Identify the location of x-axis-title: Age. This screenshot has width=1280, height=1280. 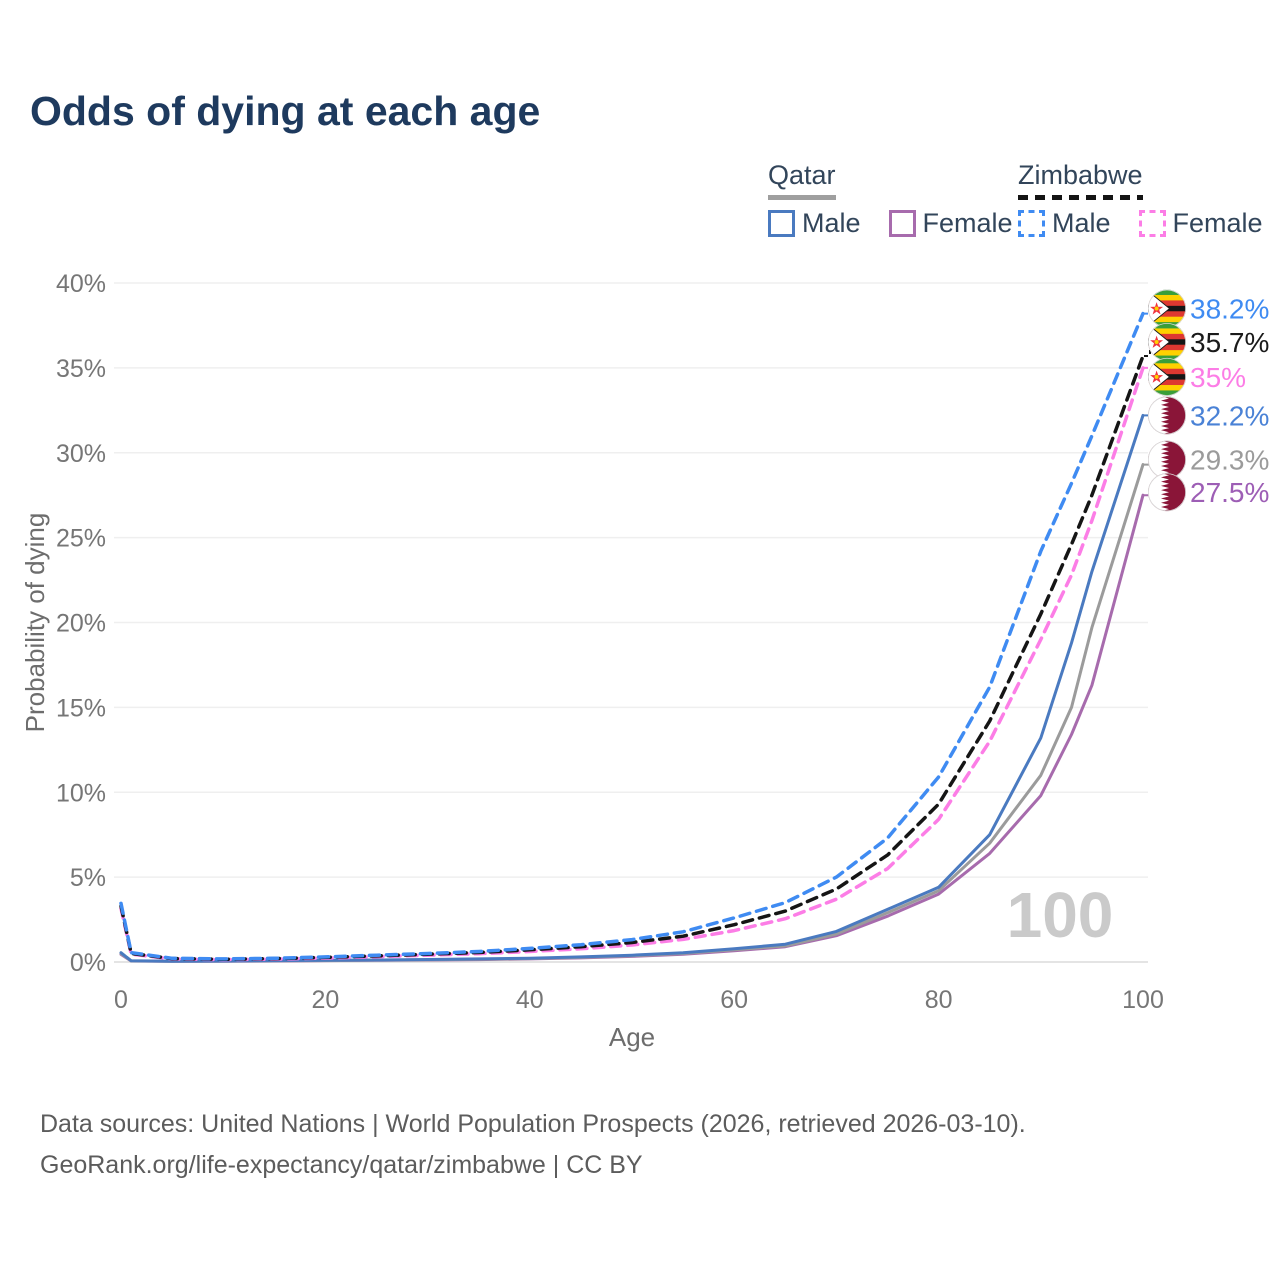
(632, 1037).